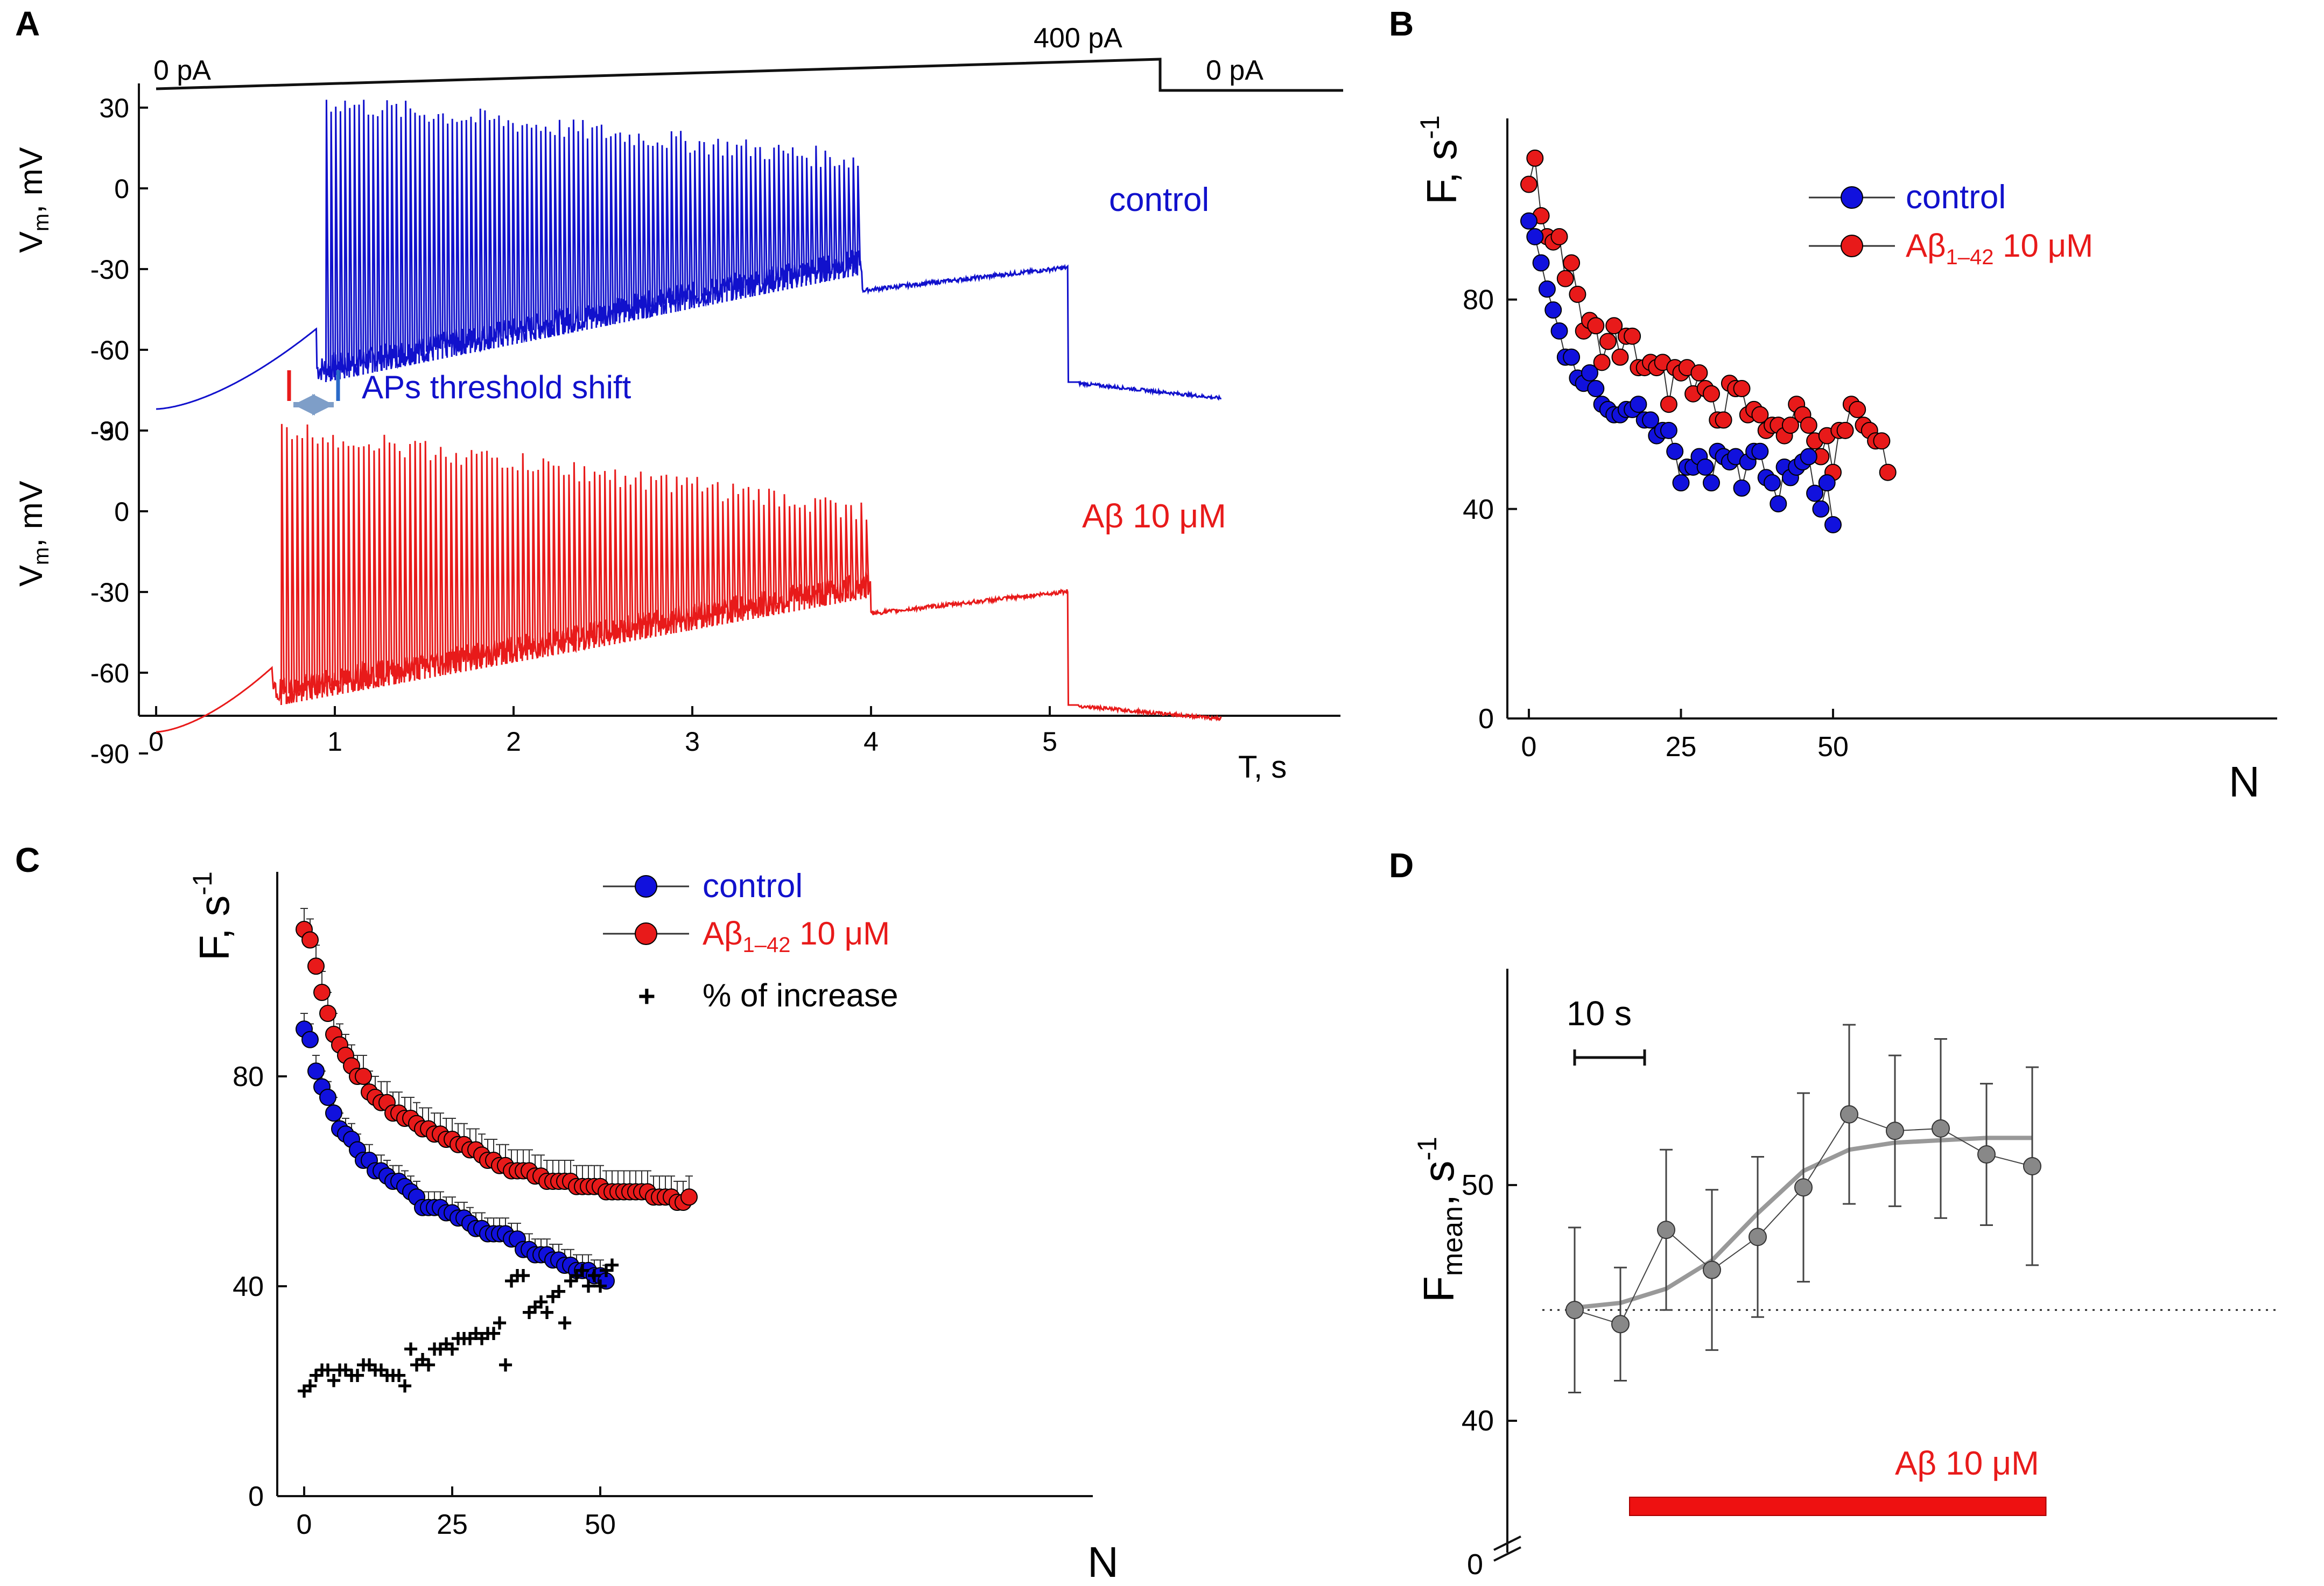 The image size is (2324, 1586). I want to click on panel-b-xlabel: N, so click(2244, 782).